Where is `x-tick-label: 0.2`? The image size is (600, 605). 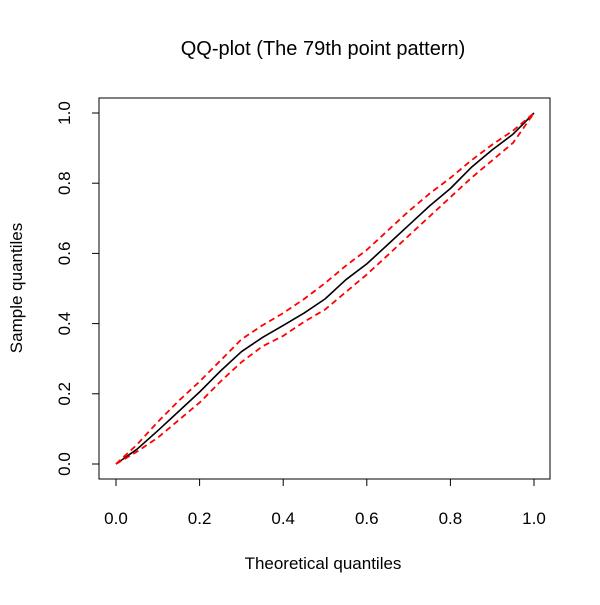 x-tick-label: 0.2 is located at coordinates (200, 518).